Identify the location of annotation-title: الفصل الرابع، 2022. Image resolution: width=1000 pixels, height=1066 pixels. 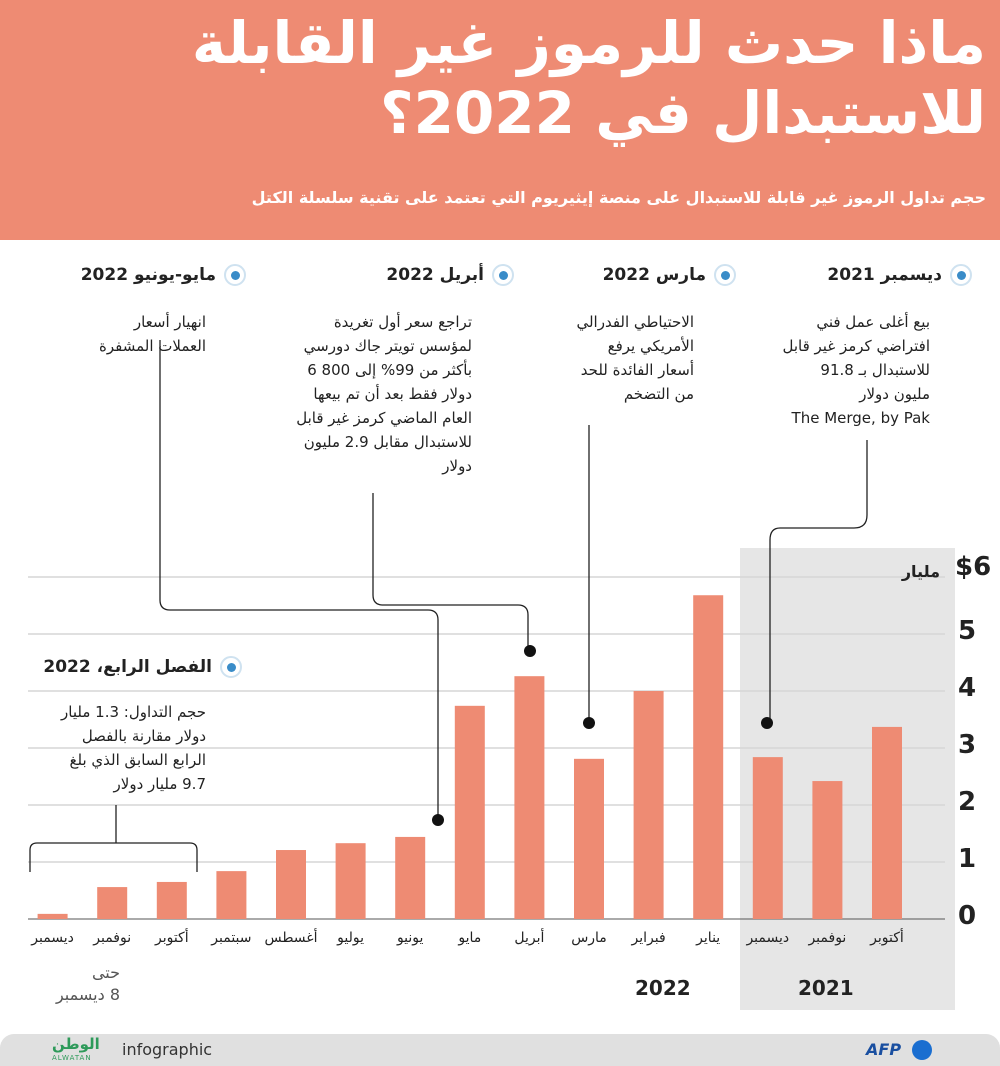
(142, 667).